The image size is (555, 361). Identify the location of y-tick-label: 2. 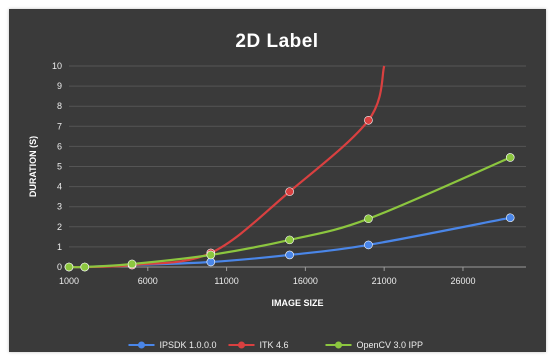
(59, 227).